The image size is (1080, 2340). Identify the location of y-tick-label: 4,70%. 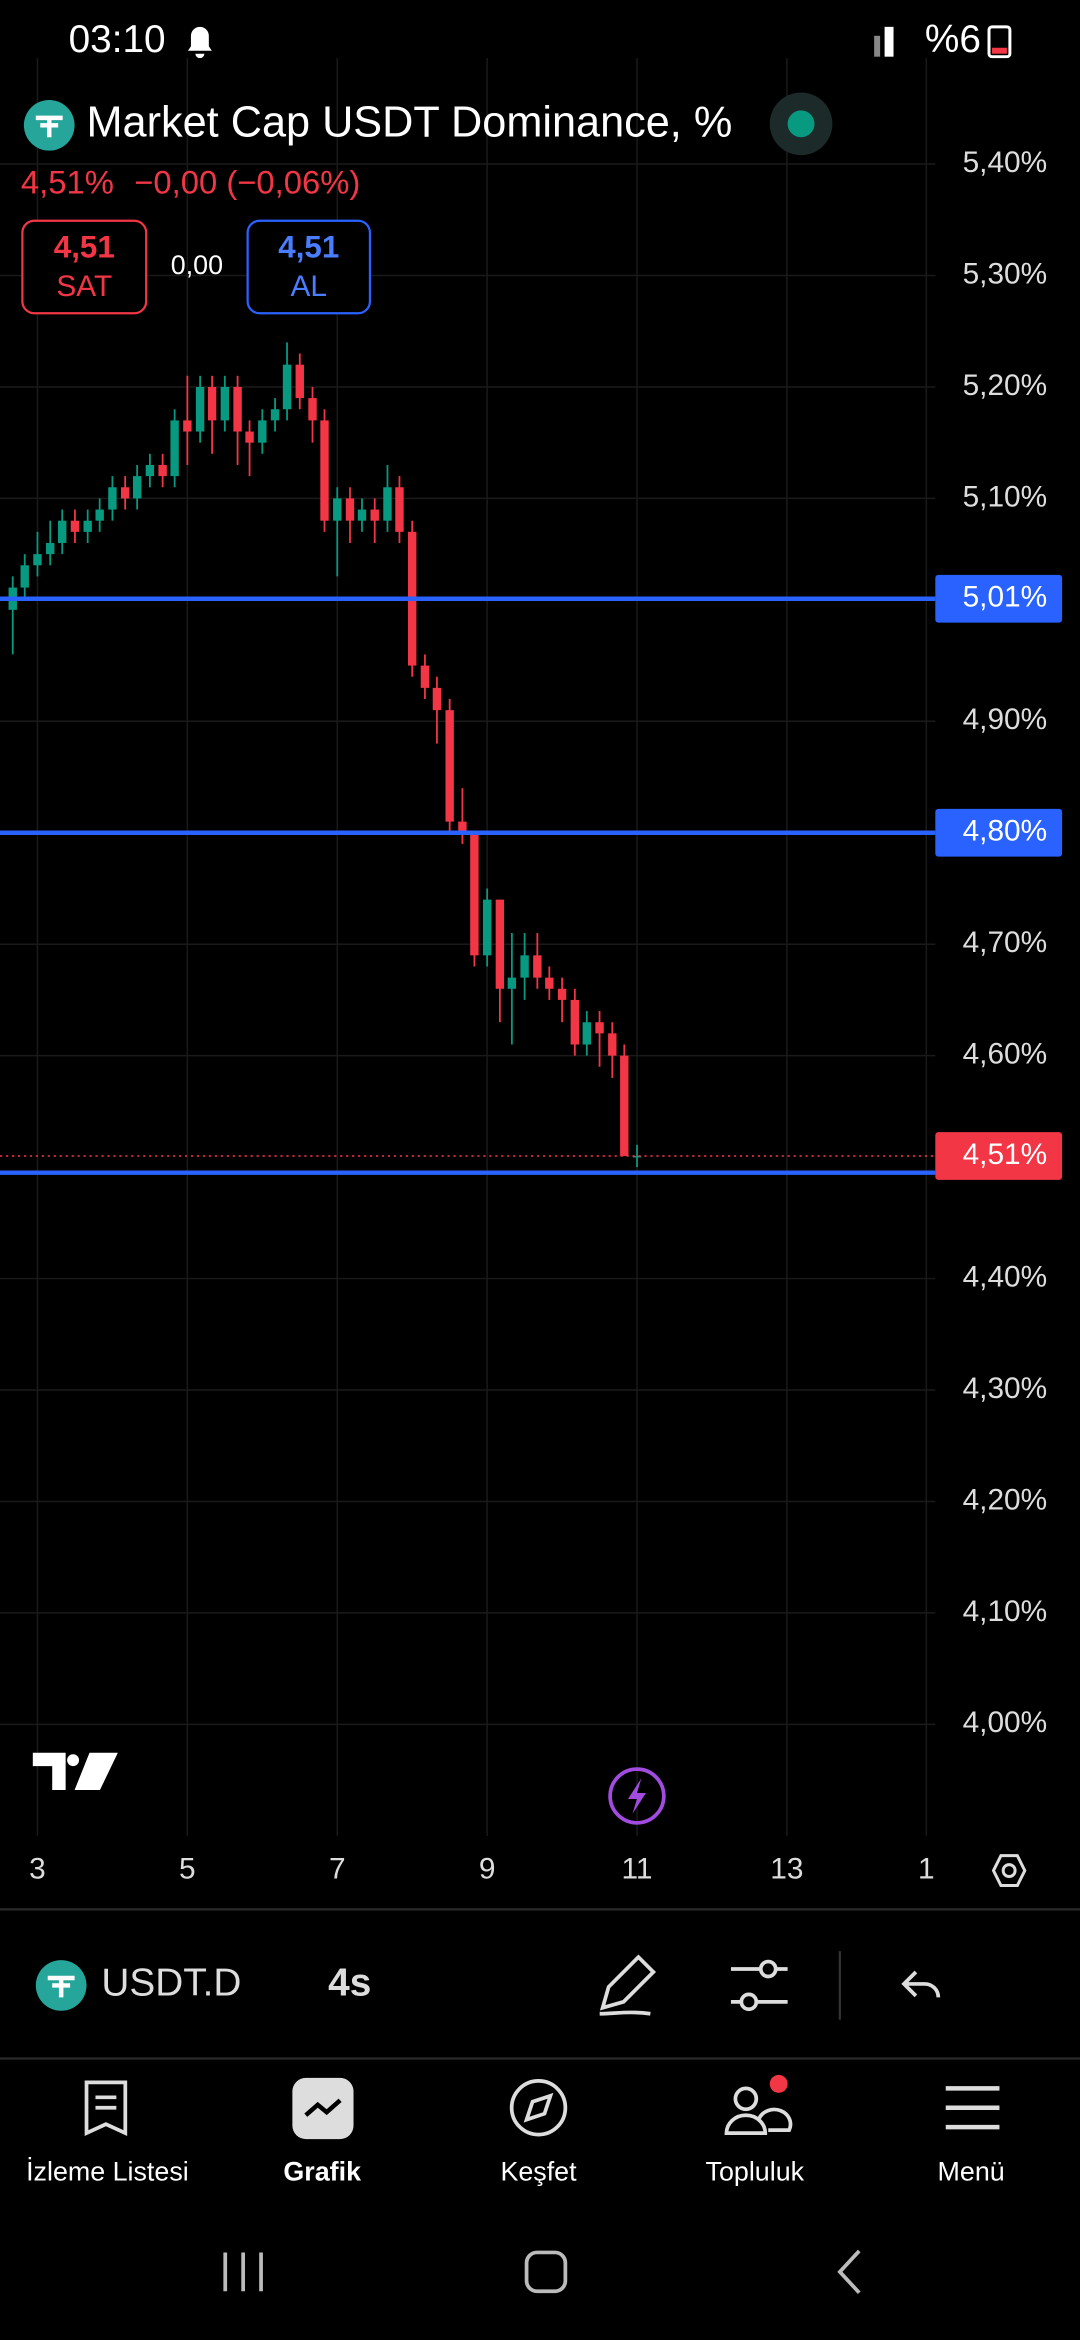
(1005, 942).